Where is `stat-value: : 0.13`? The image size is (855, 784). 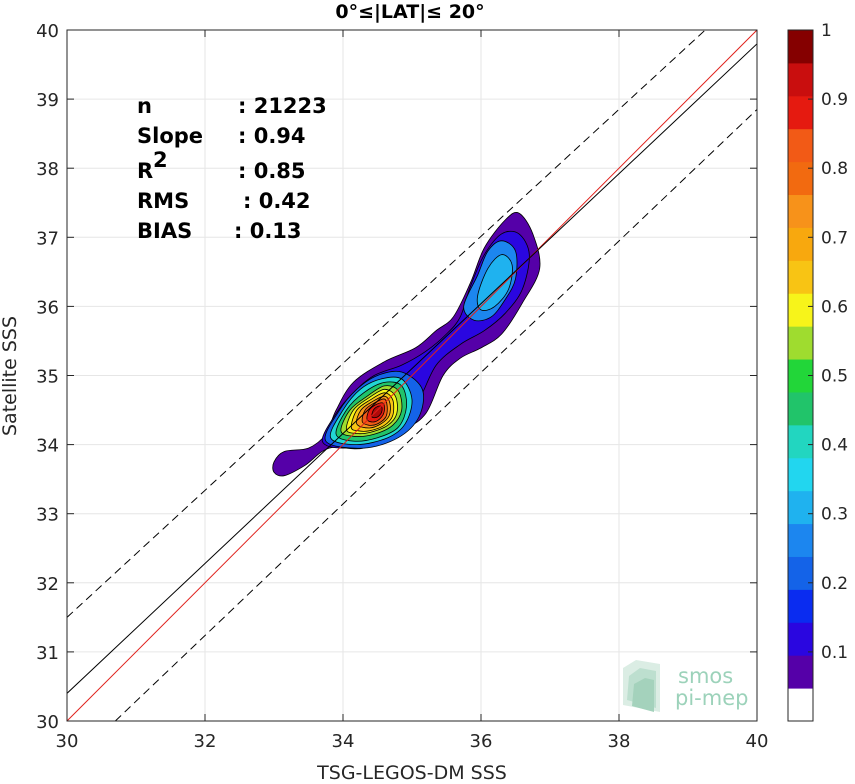
stat-value: : 0.13 is located at coordinates (268, 231).